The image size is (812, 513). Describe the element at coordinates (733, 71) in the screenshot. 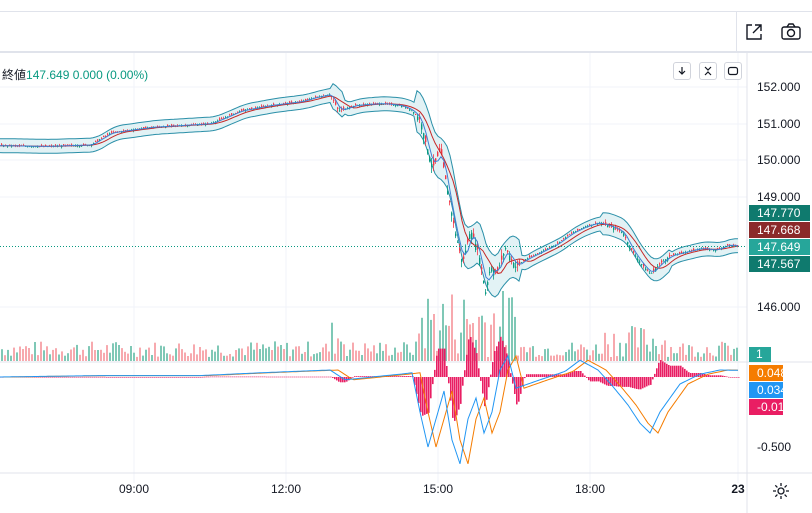

I see `restore-icon` at that location.